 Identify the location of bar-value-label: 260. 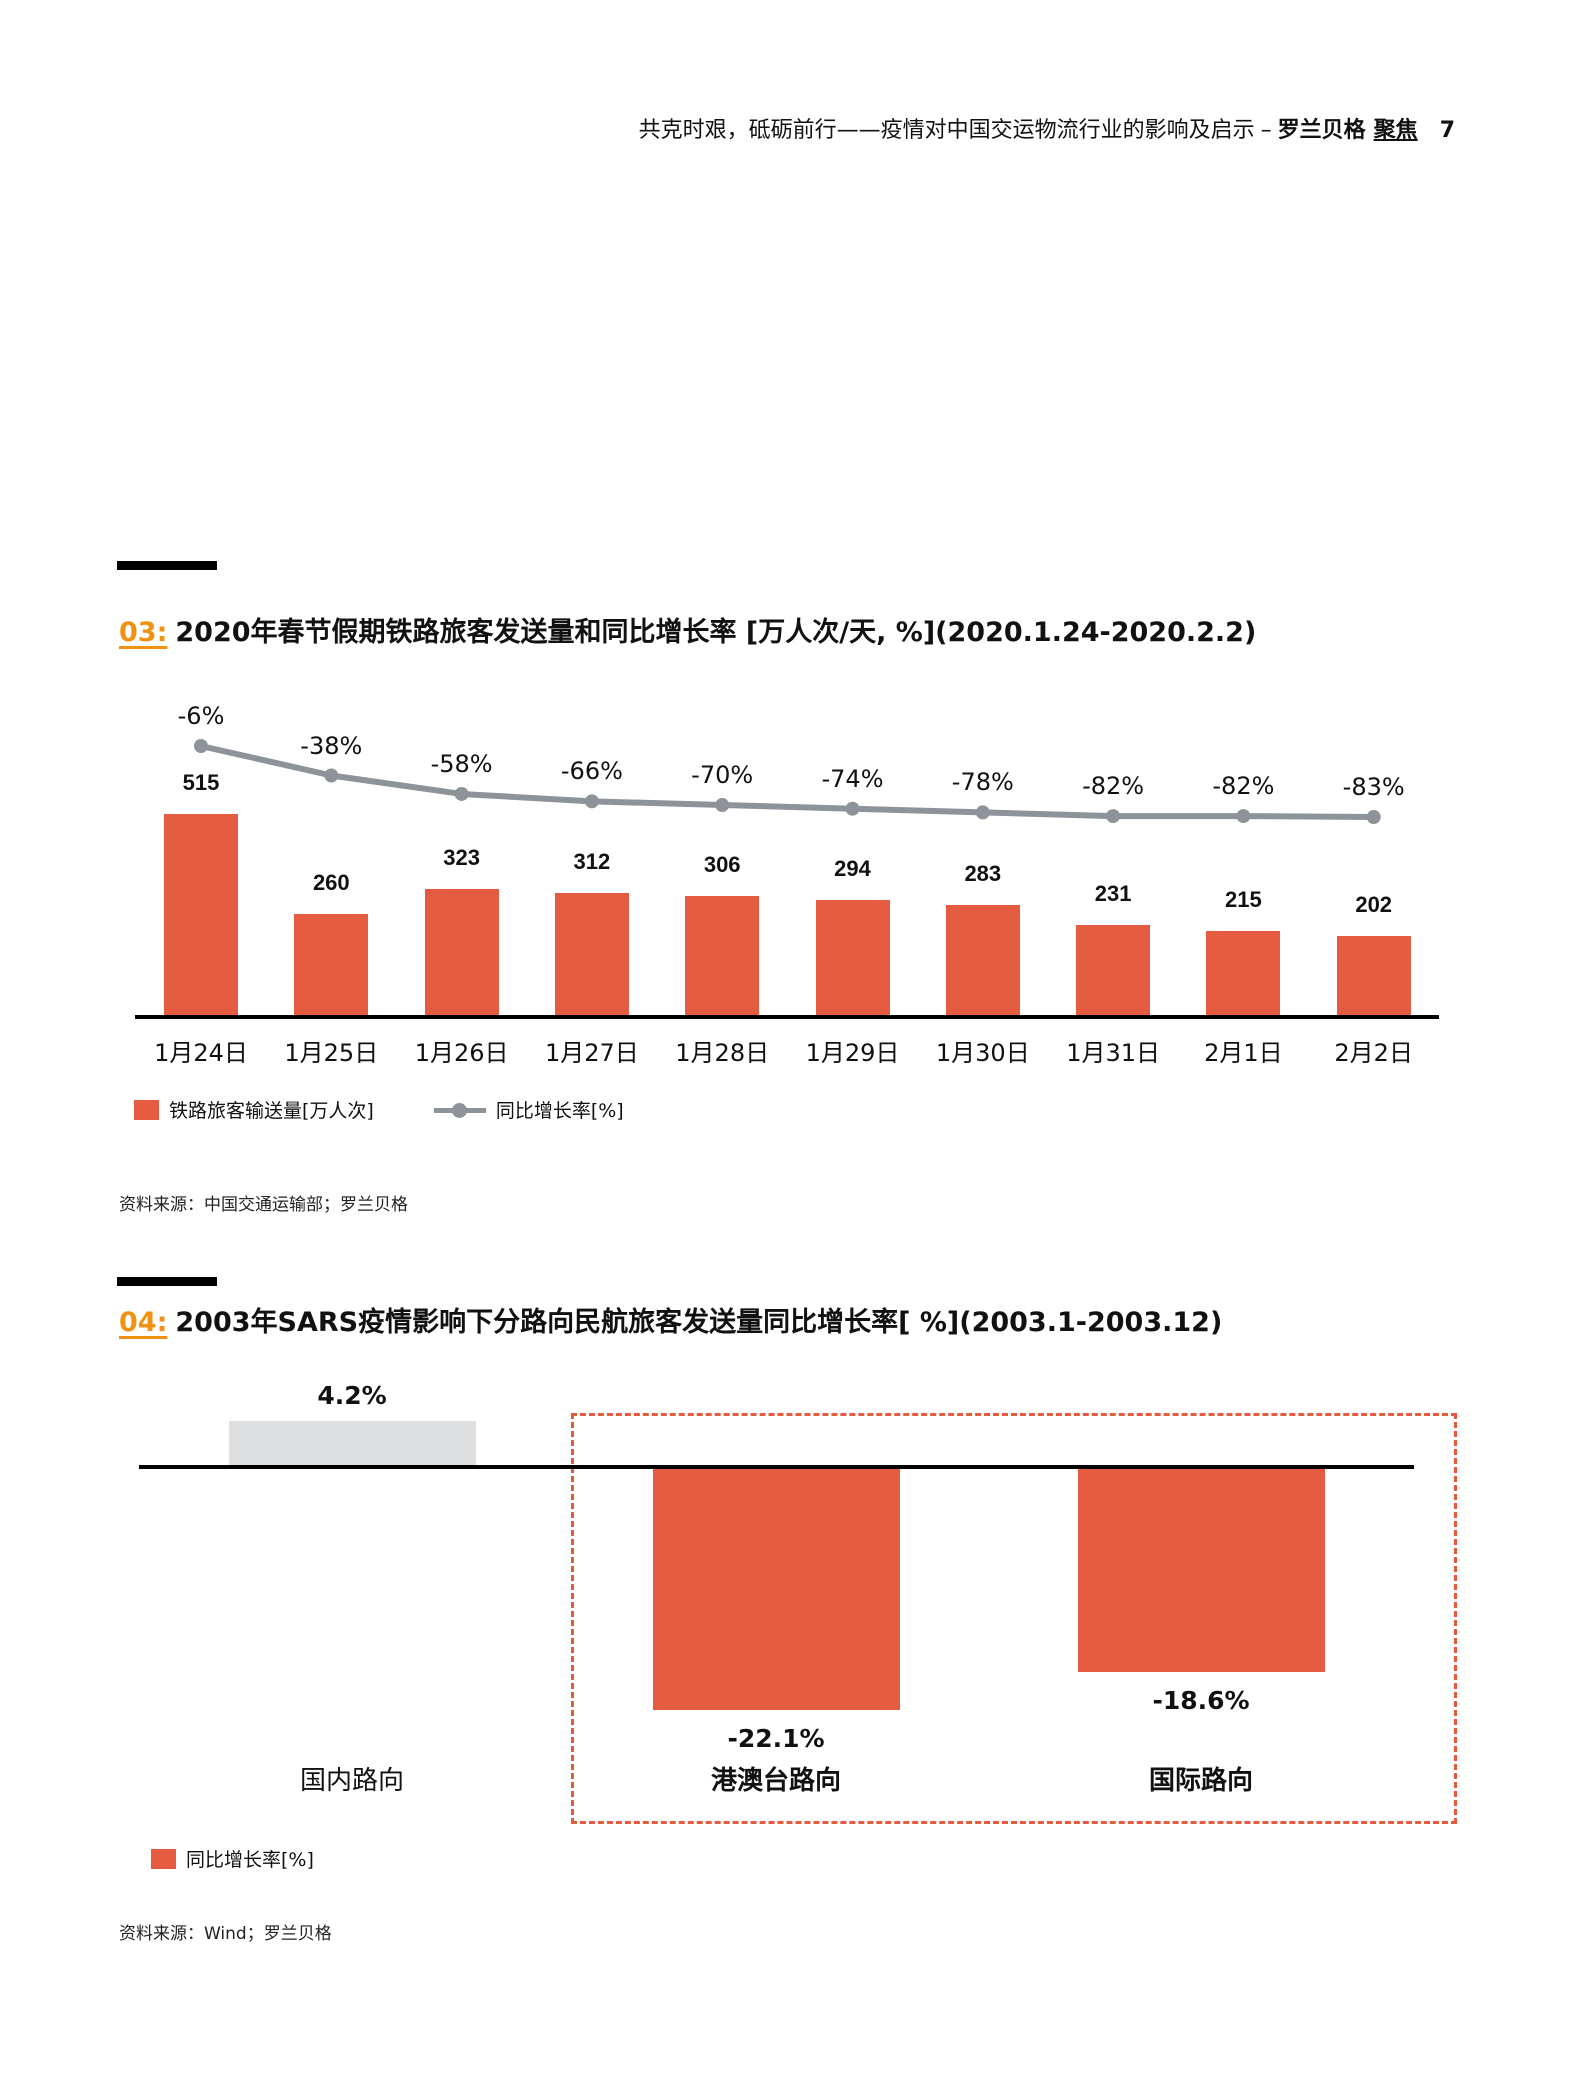
(331, 882).